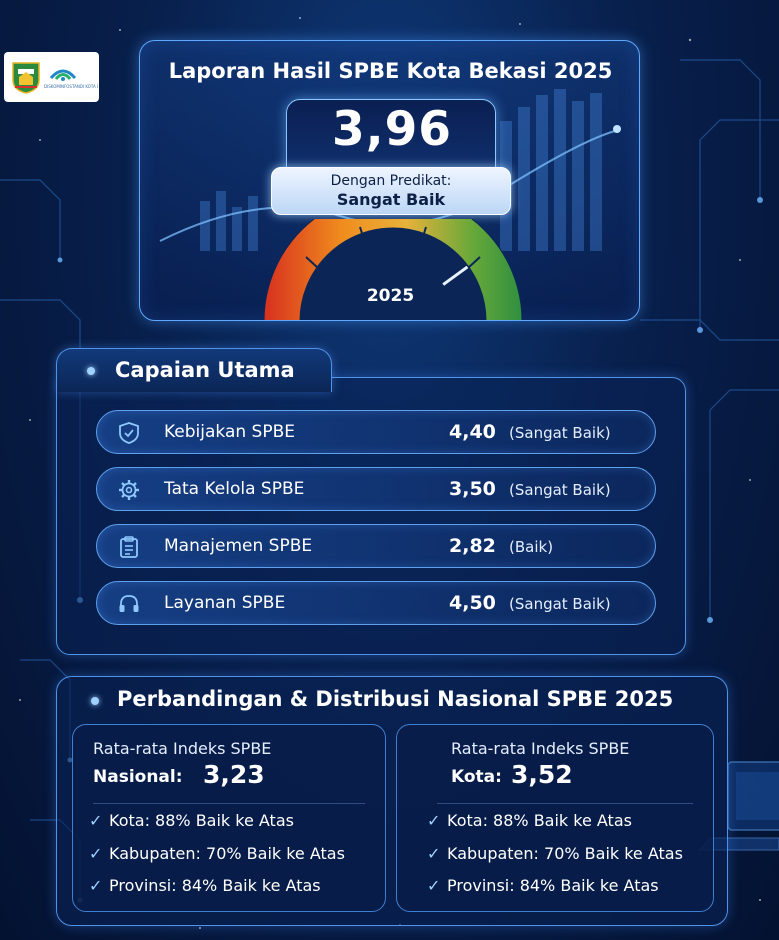 This screenshot has width=779, height=940. What do you see at coordinates (542, 774) in the screenshot?
I see `card-value: 3,52` at bounding box center [542, 774].